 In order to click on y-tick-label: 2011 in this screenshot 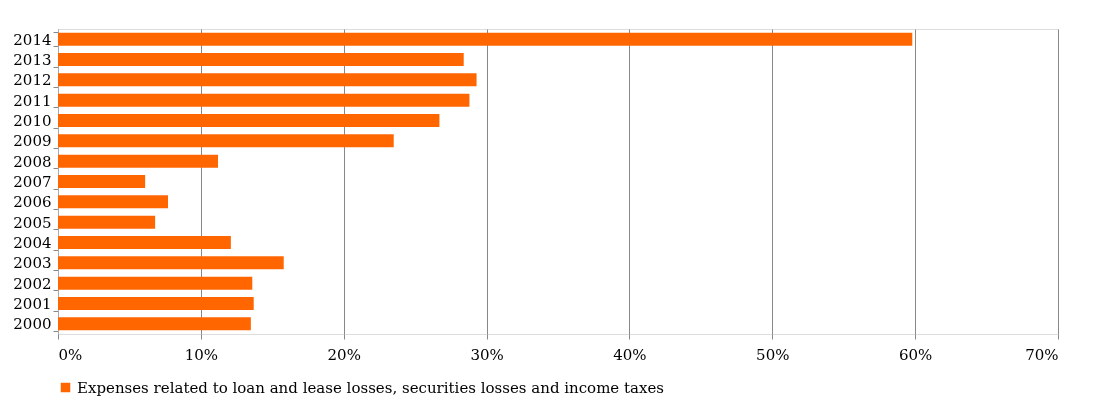, I will do `click(32, 100)`.